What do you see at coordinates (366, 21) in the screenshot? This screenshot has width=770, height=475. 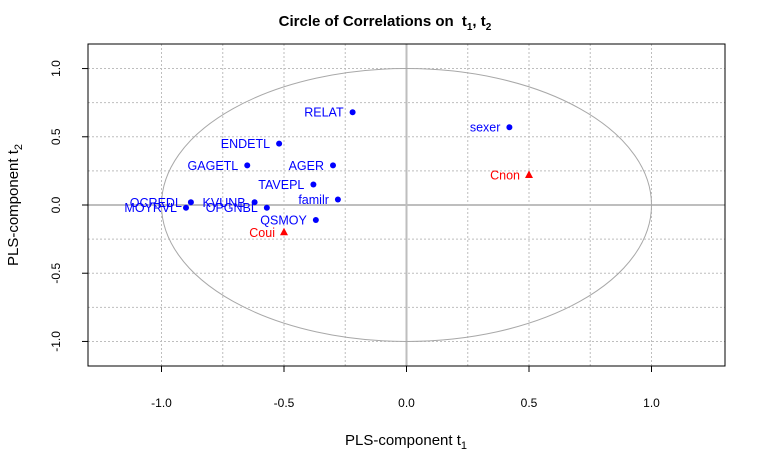 I see `chart-title-text: Circle of Correlations on` at bounding box center [366, 21].